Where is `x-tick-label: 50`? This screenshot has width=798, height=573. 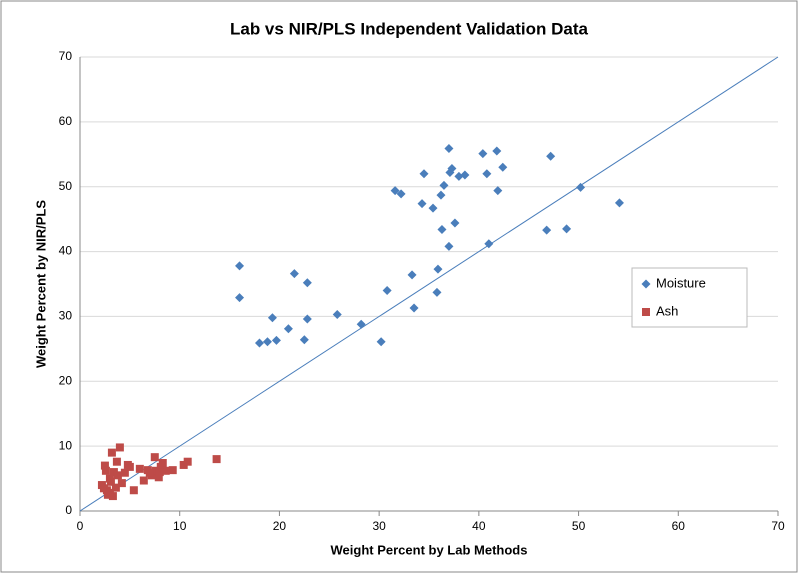 x-tick-label: 50 is located at coordinates (579, 526).